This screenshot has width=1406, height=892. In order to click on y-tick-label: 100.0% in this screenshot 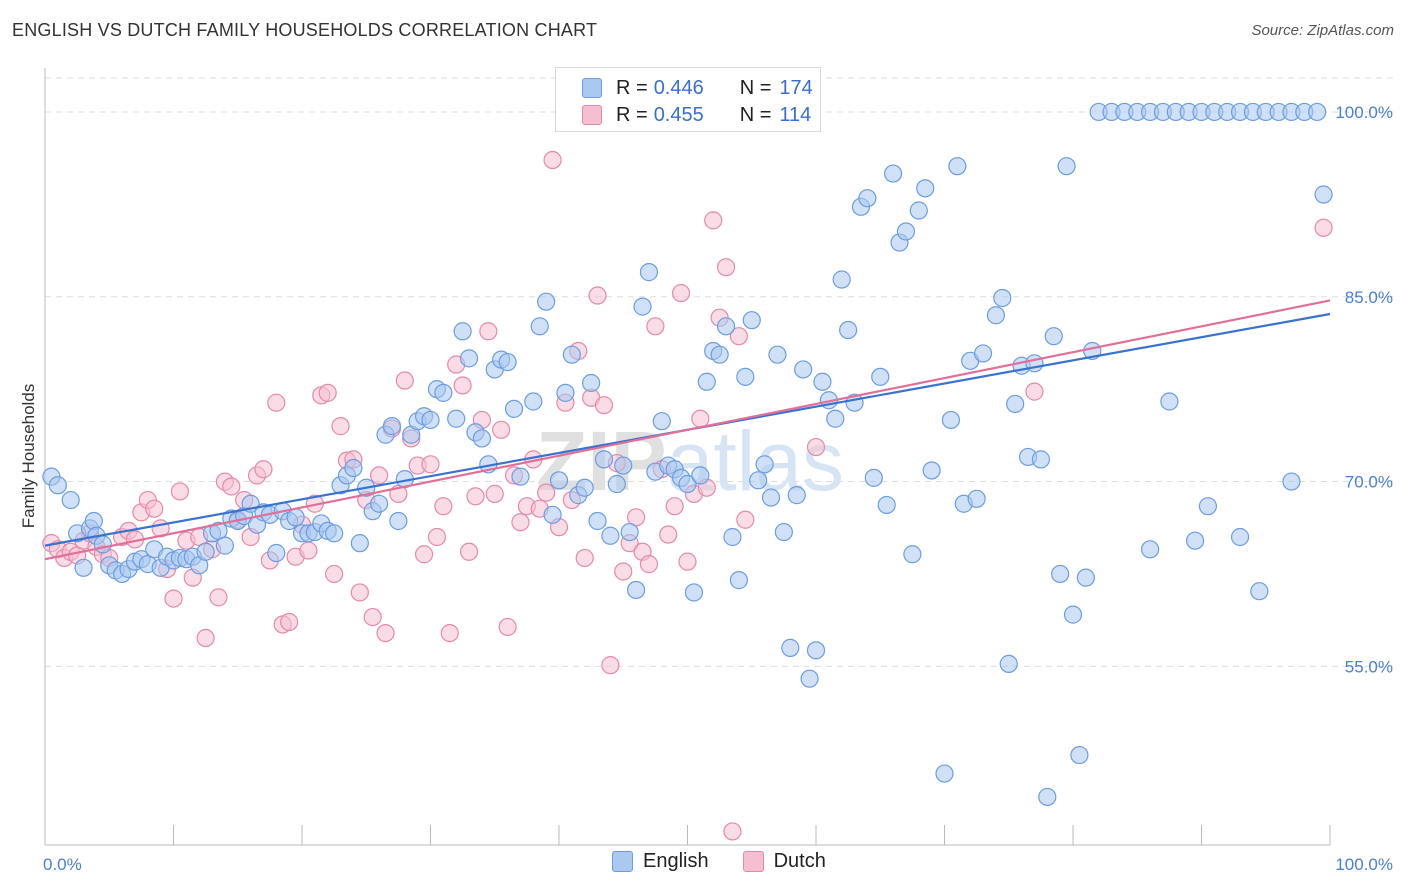, I will do `click(1364, 112)`.